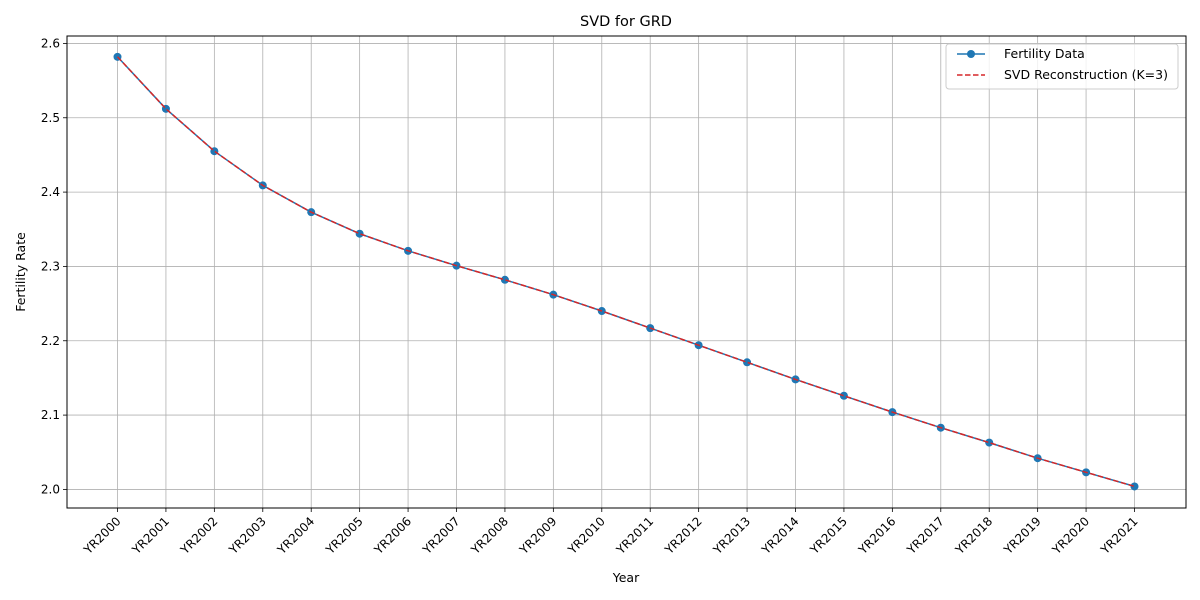  I want to click on y-tick-label: 2.1, so click(50, 415).